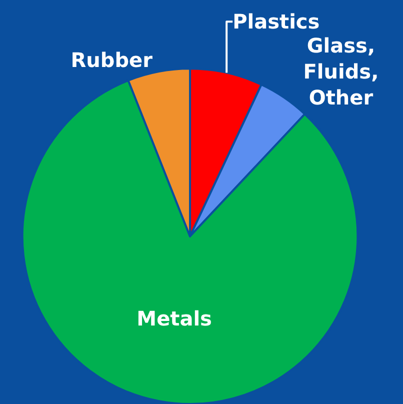  What do you see at coordinates (111, 60) in the screenshot?
I see `slice-label: Rubber` at bounding box center [111, 60].